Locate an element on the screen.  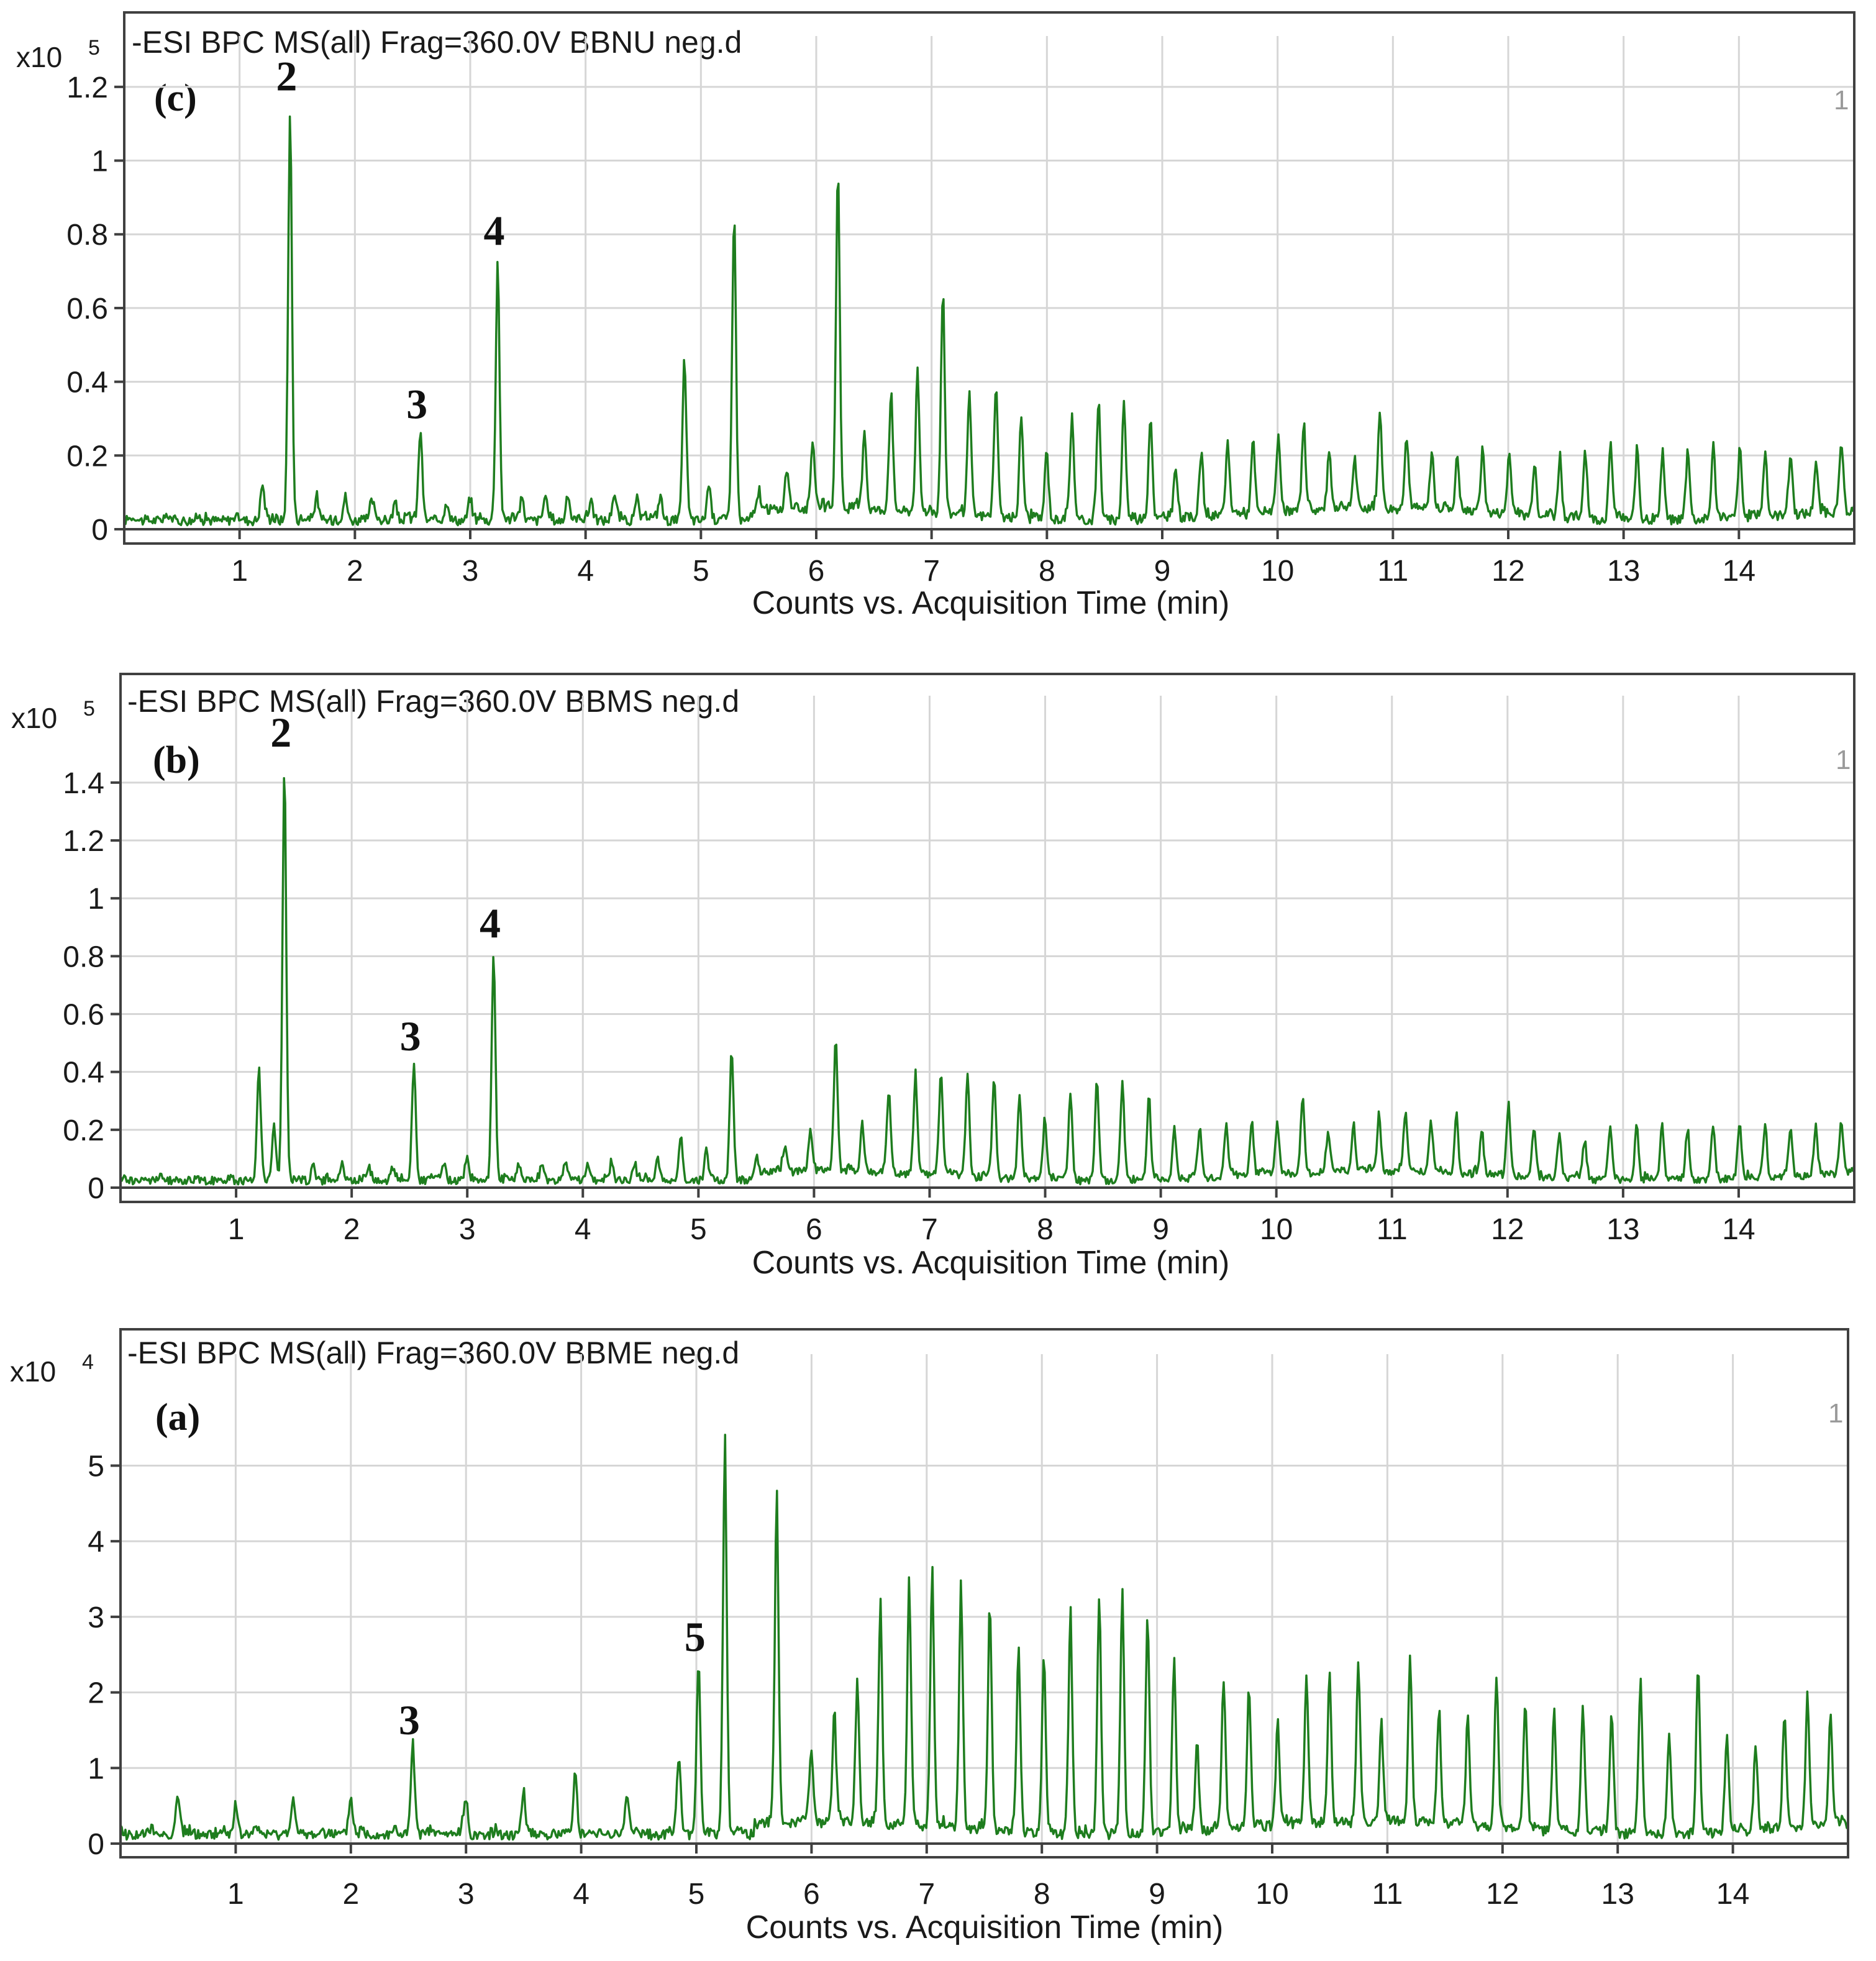
panel-b-x-tick-label: 1 is located at coordinates (237, 1229).